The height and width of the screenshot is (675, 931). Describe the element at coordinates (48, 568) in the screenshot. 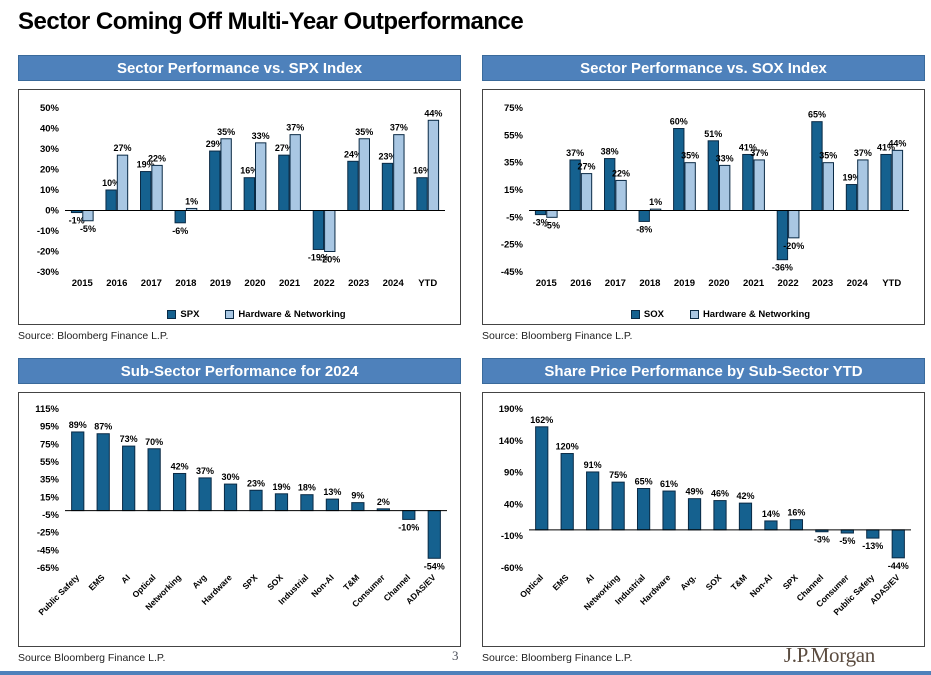

I see `y-tick-label: -65%` at that location.